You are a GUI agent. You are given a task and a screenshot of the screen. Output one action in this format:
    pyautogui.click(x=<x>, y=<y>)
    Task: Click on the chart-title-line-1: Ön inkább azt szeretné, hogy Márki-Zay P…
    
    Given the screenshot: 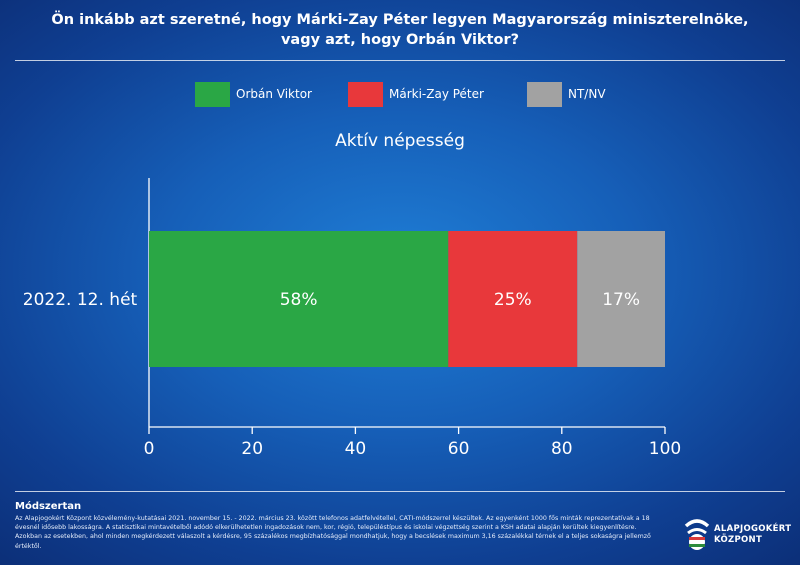 What is the action you would take?
    pyautogui.click(x=400, y=20)
    